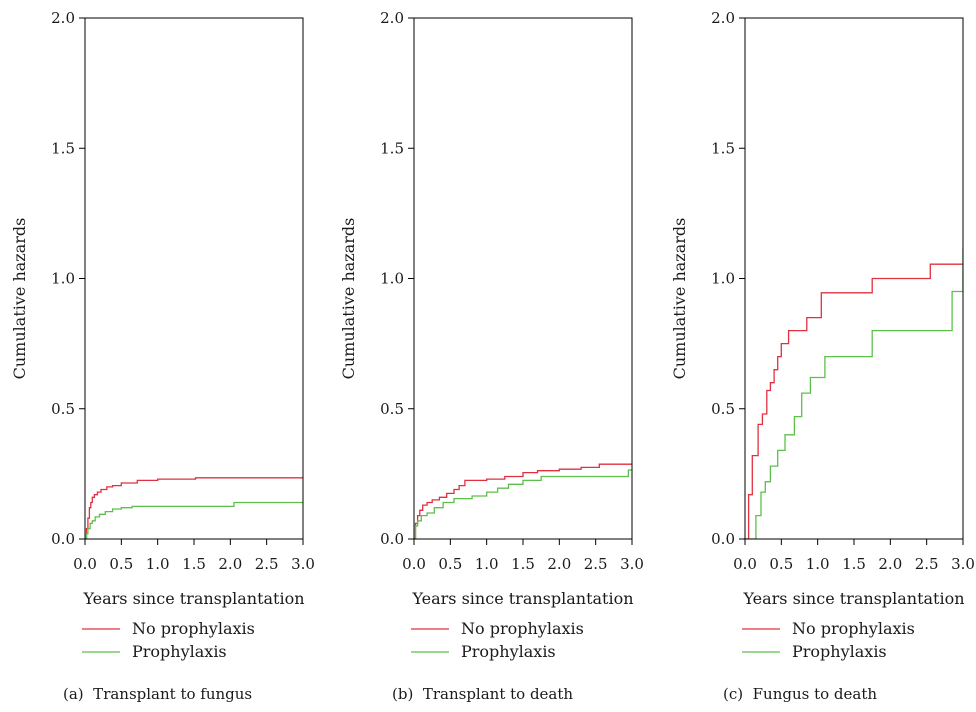 The width and height of the screenshot is (976, 712). What do you see at coordinates (800, 694) in the screenshot?
I see `panel-caption: (c) Fungus to death` at bounding box center [800, 694].